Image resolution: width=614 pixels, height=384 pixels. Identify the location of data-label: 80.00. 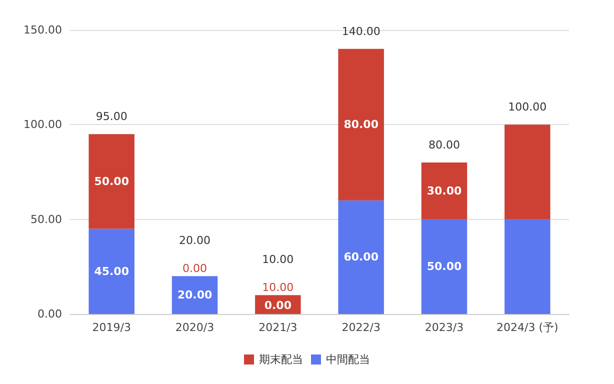
(361, 125).